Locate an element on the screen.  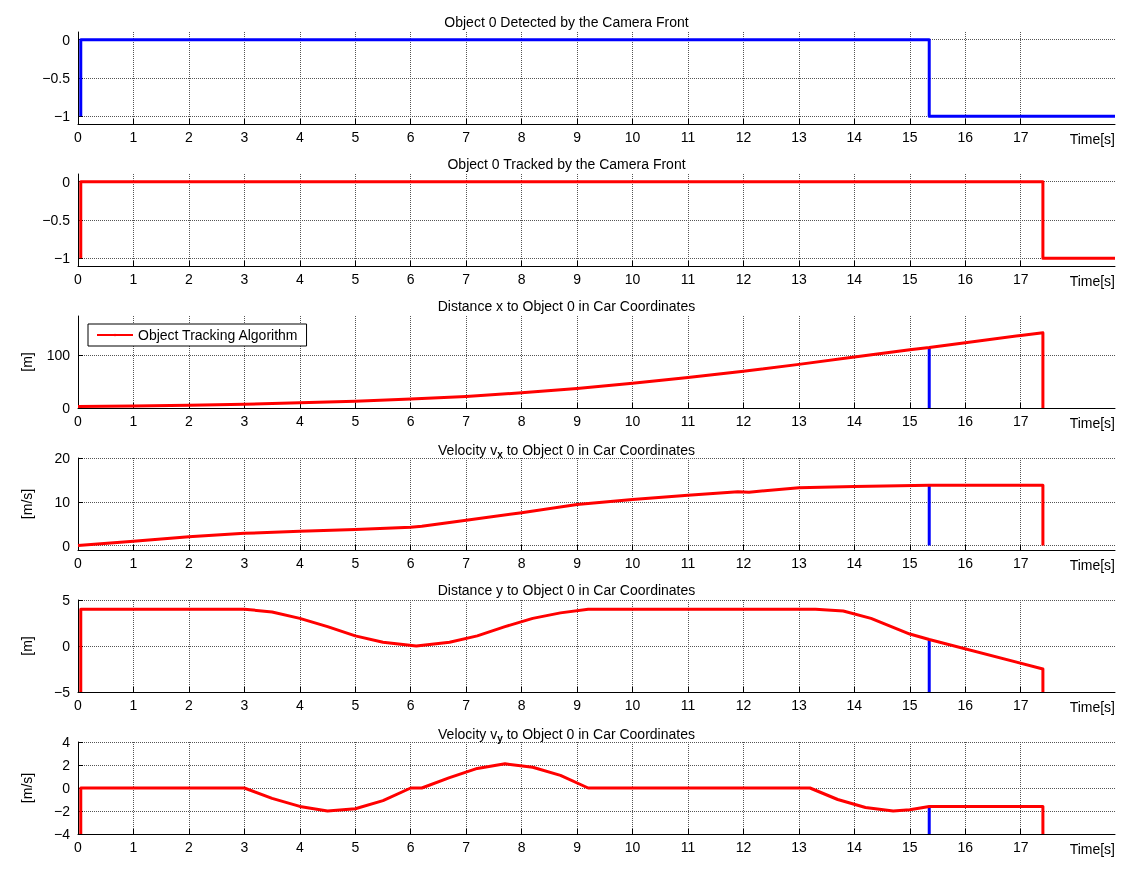
y-tick-label: 5 is located at coordinates (66, 600).